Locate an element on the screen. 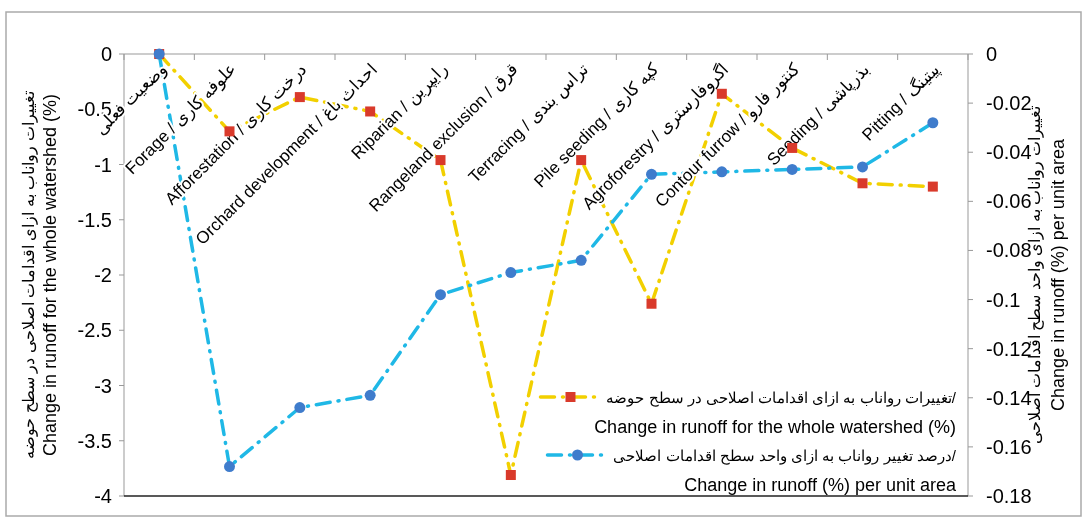 The width and height of the screenshot is (1087, 518). y2-tick-label: -0.1 is located at coordinates (1003, 299).